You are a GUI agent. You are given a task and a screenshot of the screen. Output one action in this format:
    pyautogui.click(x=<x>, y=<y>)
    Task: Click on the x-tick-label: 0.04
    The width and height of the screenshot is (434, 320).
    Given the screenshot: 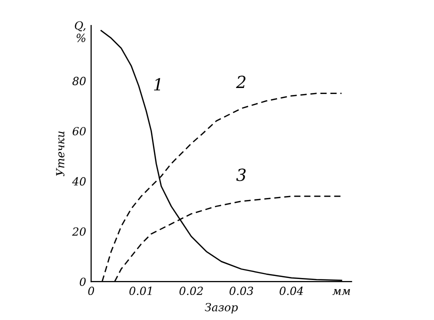 What is the action you would take?
    pyautogui.click(x=291, y=291)
    